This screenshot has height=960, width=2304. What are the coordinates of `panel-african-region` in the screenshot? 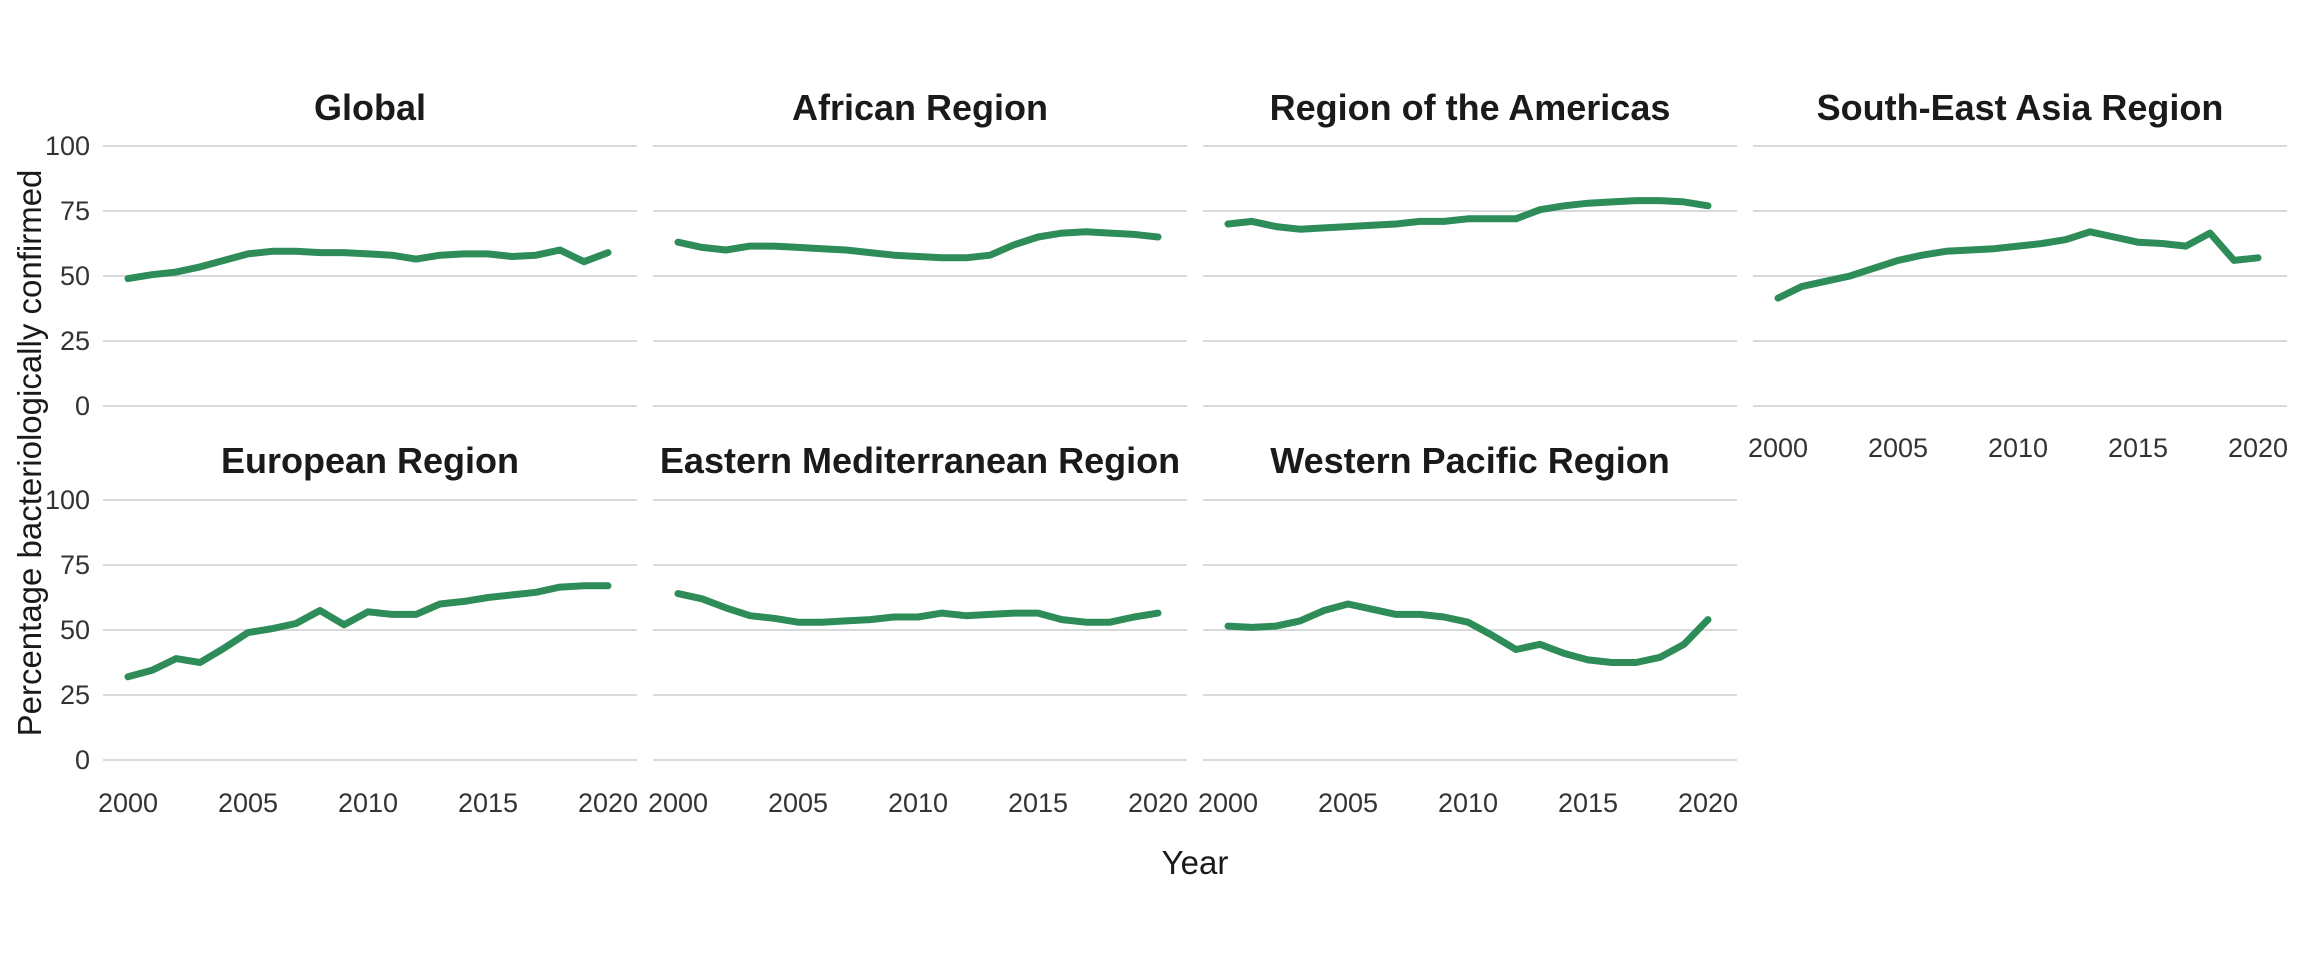 It's located at (920, 278).